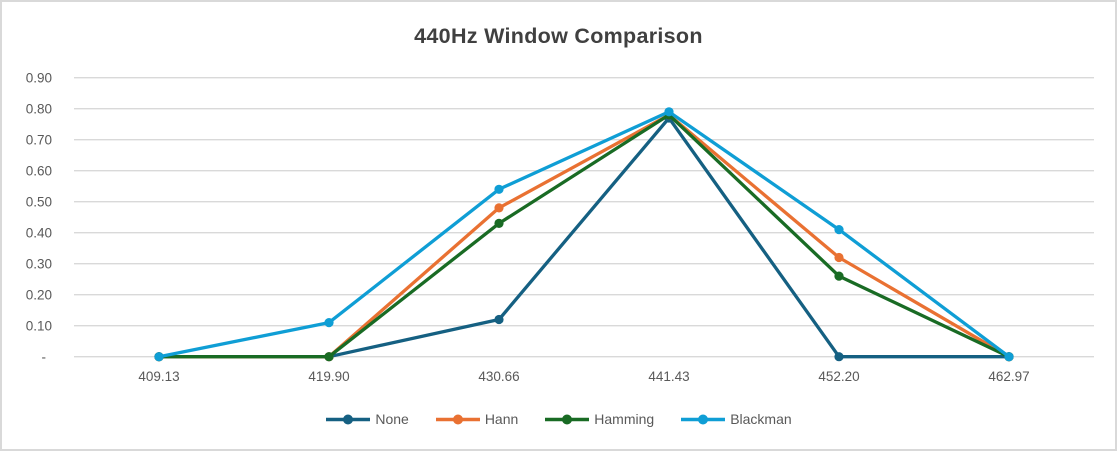 Image resolution: width=1117 pixels, height=451 pixels. I want to click on legend-label: Hann, so click(501, 419).